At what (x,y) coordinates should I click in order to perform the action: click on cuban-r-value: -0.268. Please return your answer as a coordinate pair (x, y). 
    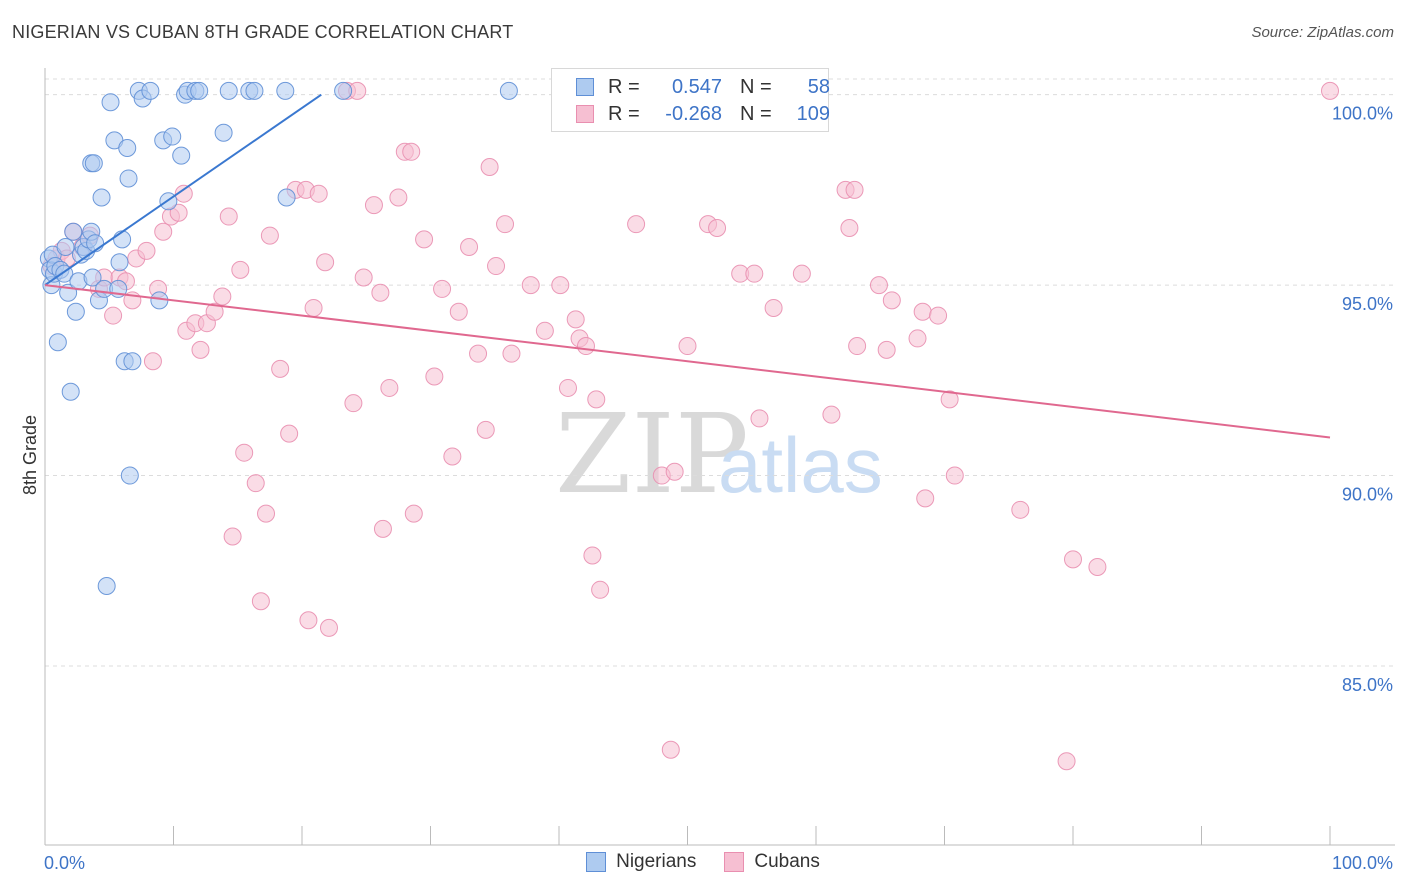
    Looking at the image, I should click on (693, 113).